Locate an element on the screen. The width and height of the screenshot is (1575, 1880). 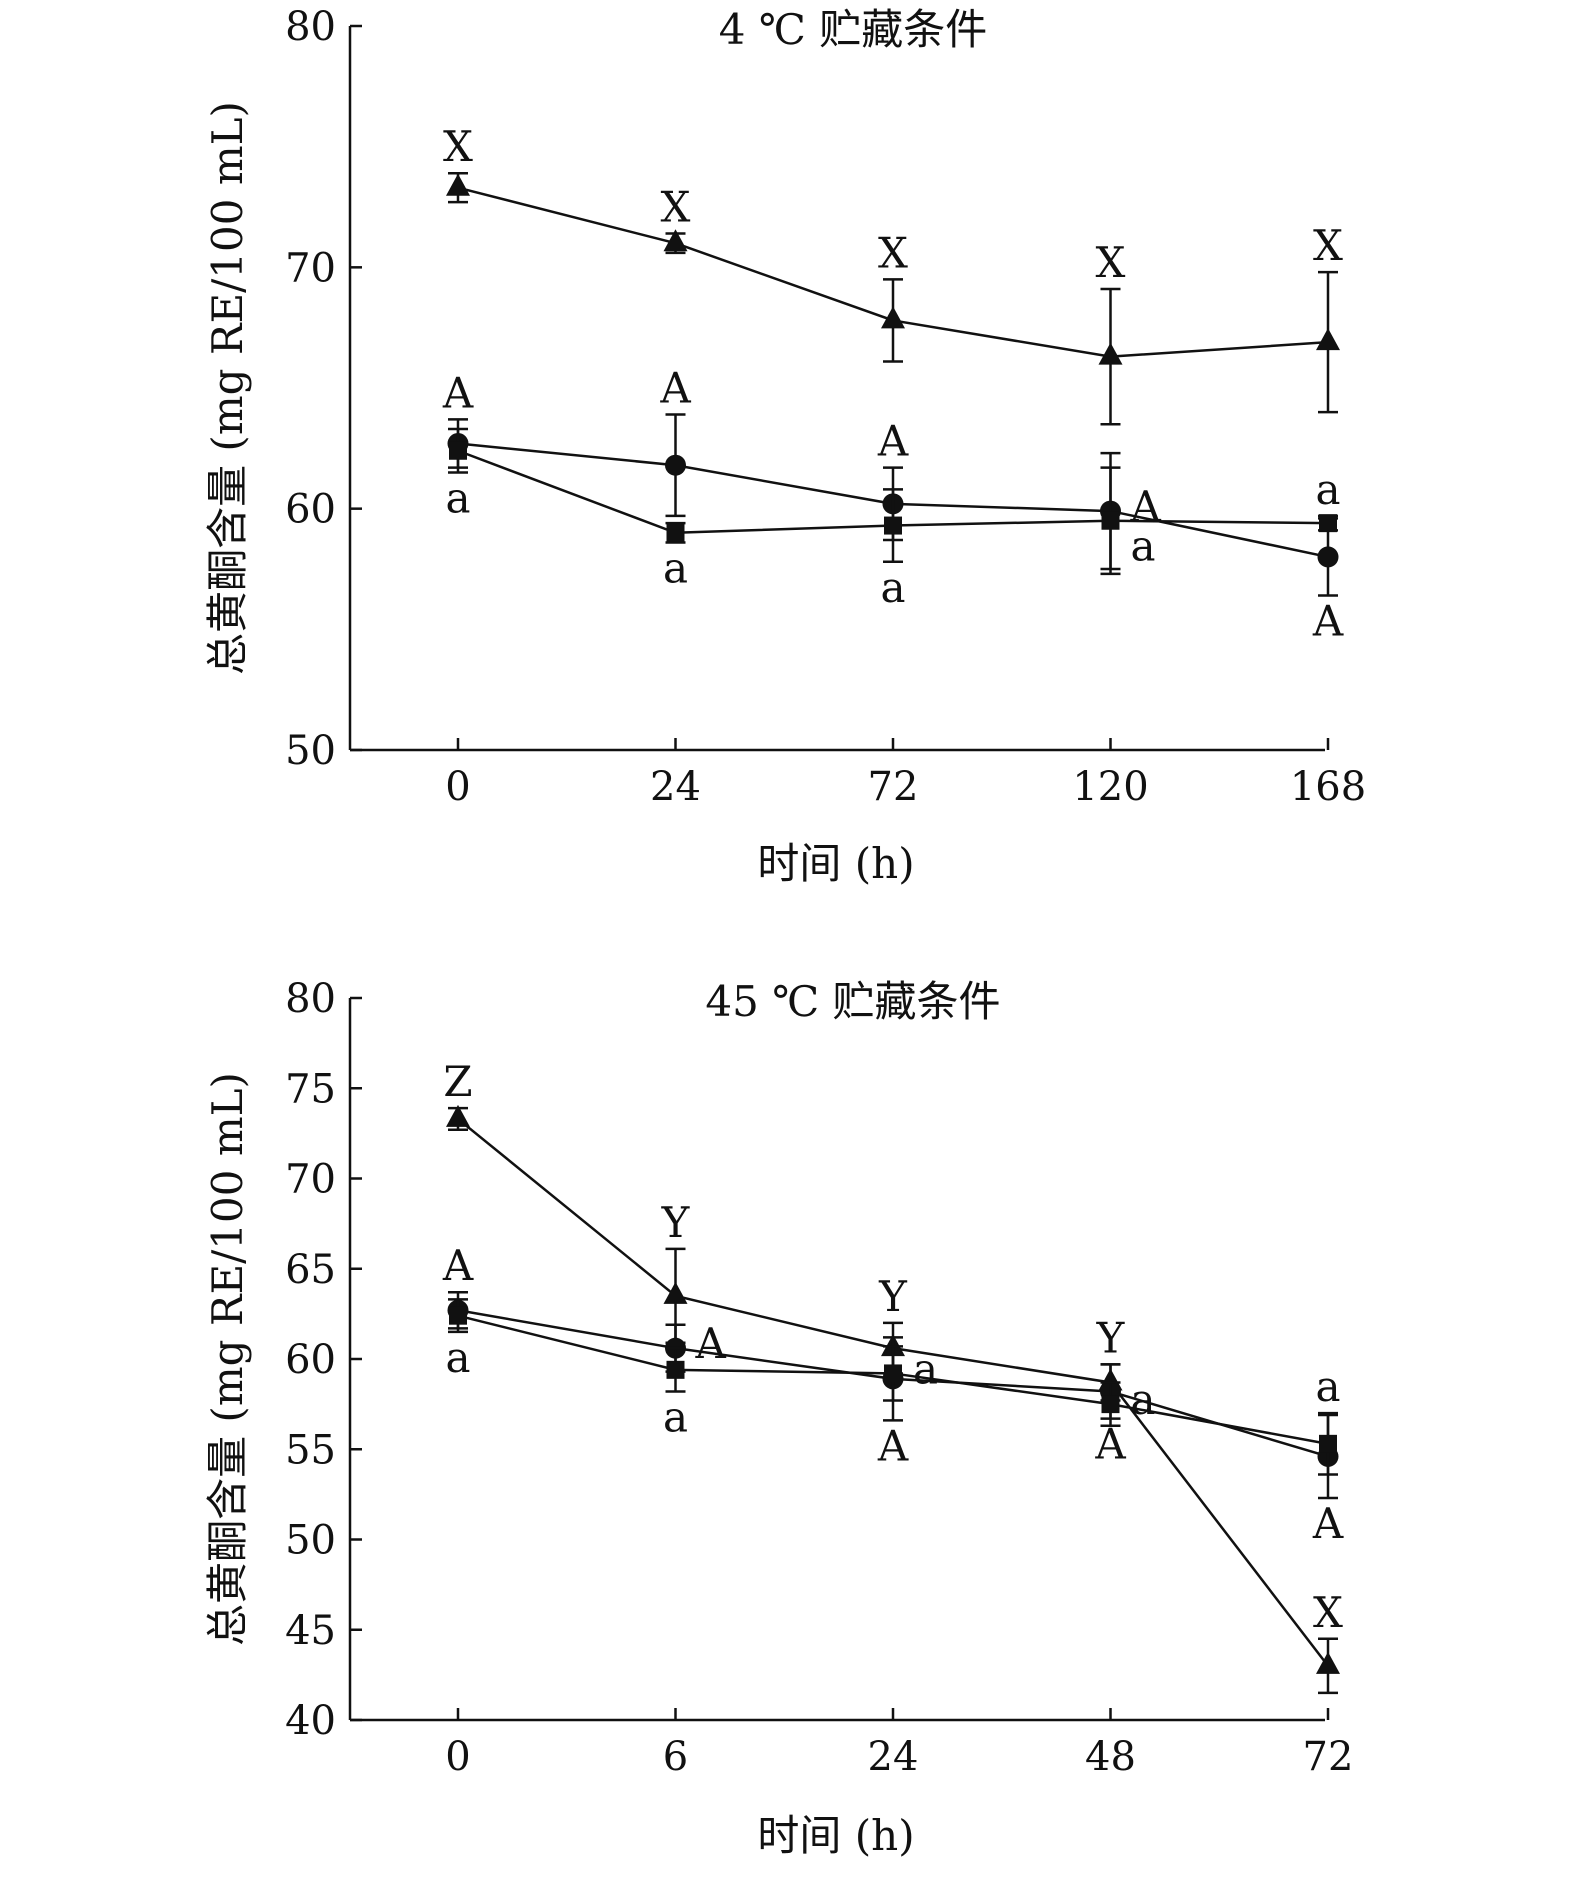
chart-1-x-tick-label: 120 is located at coordinates (1110, 787).